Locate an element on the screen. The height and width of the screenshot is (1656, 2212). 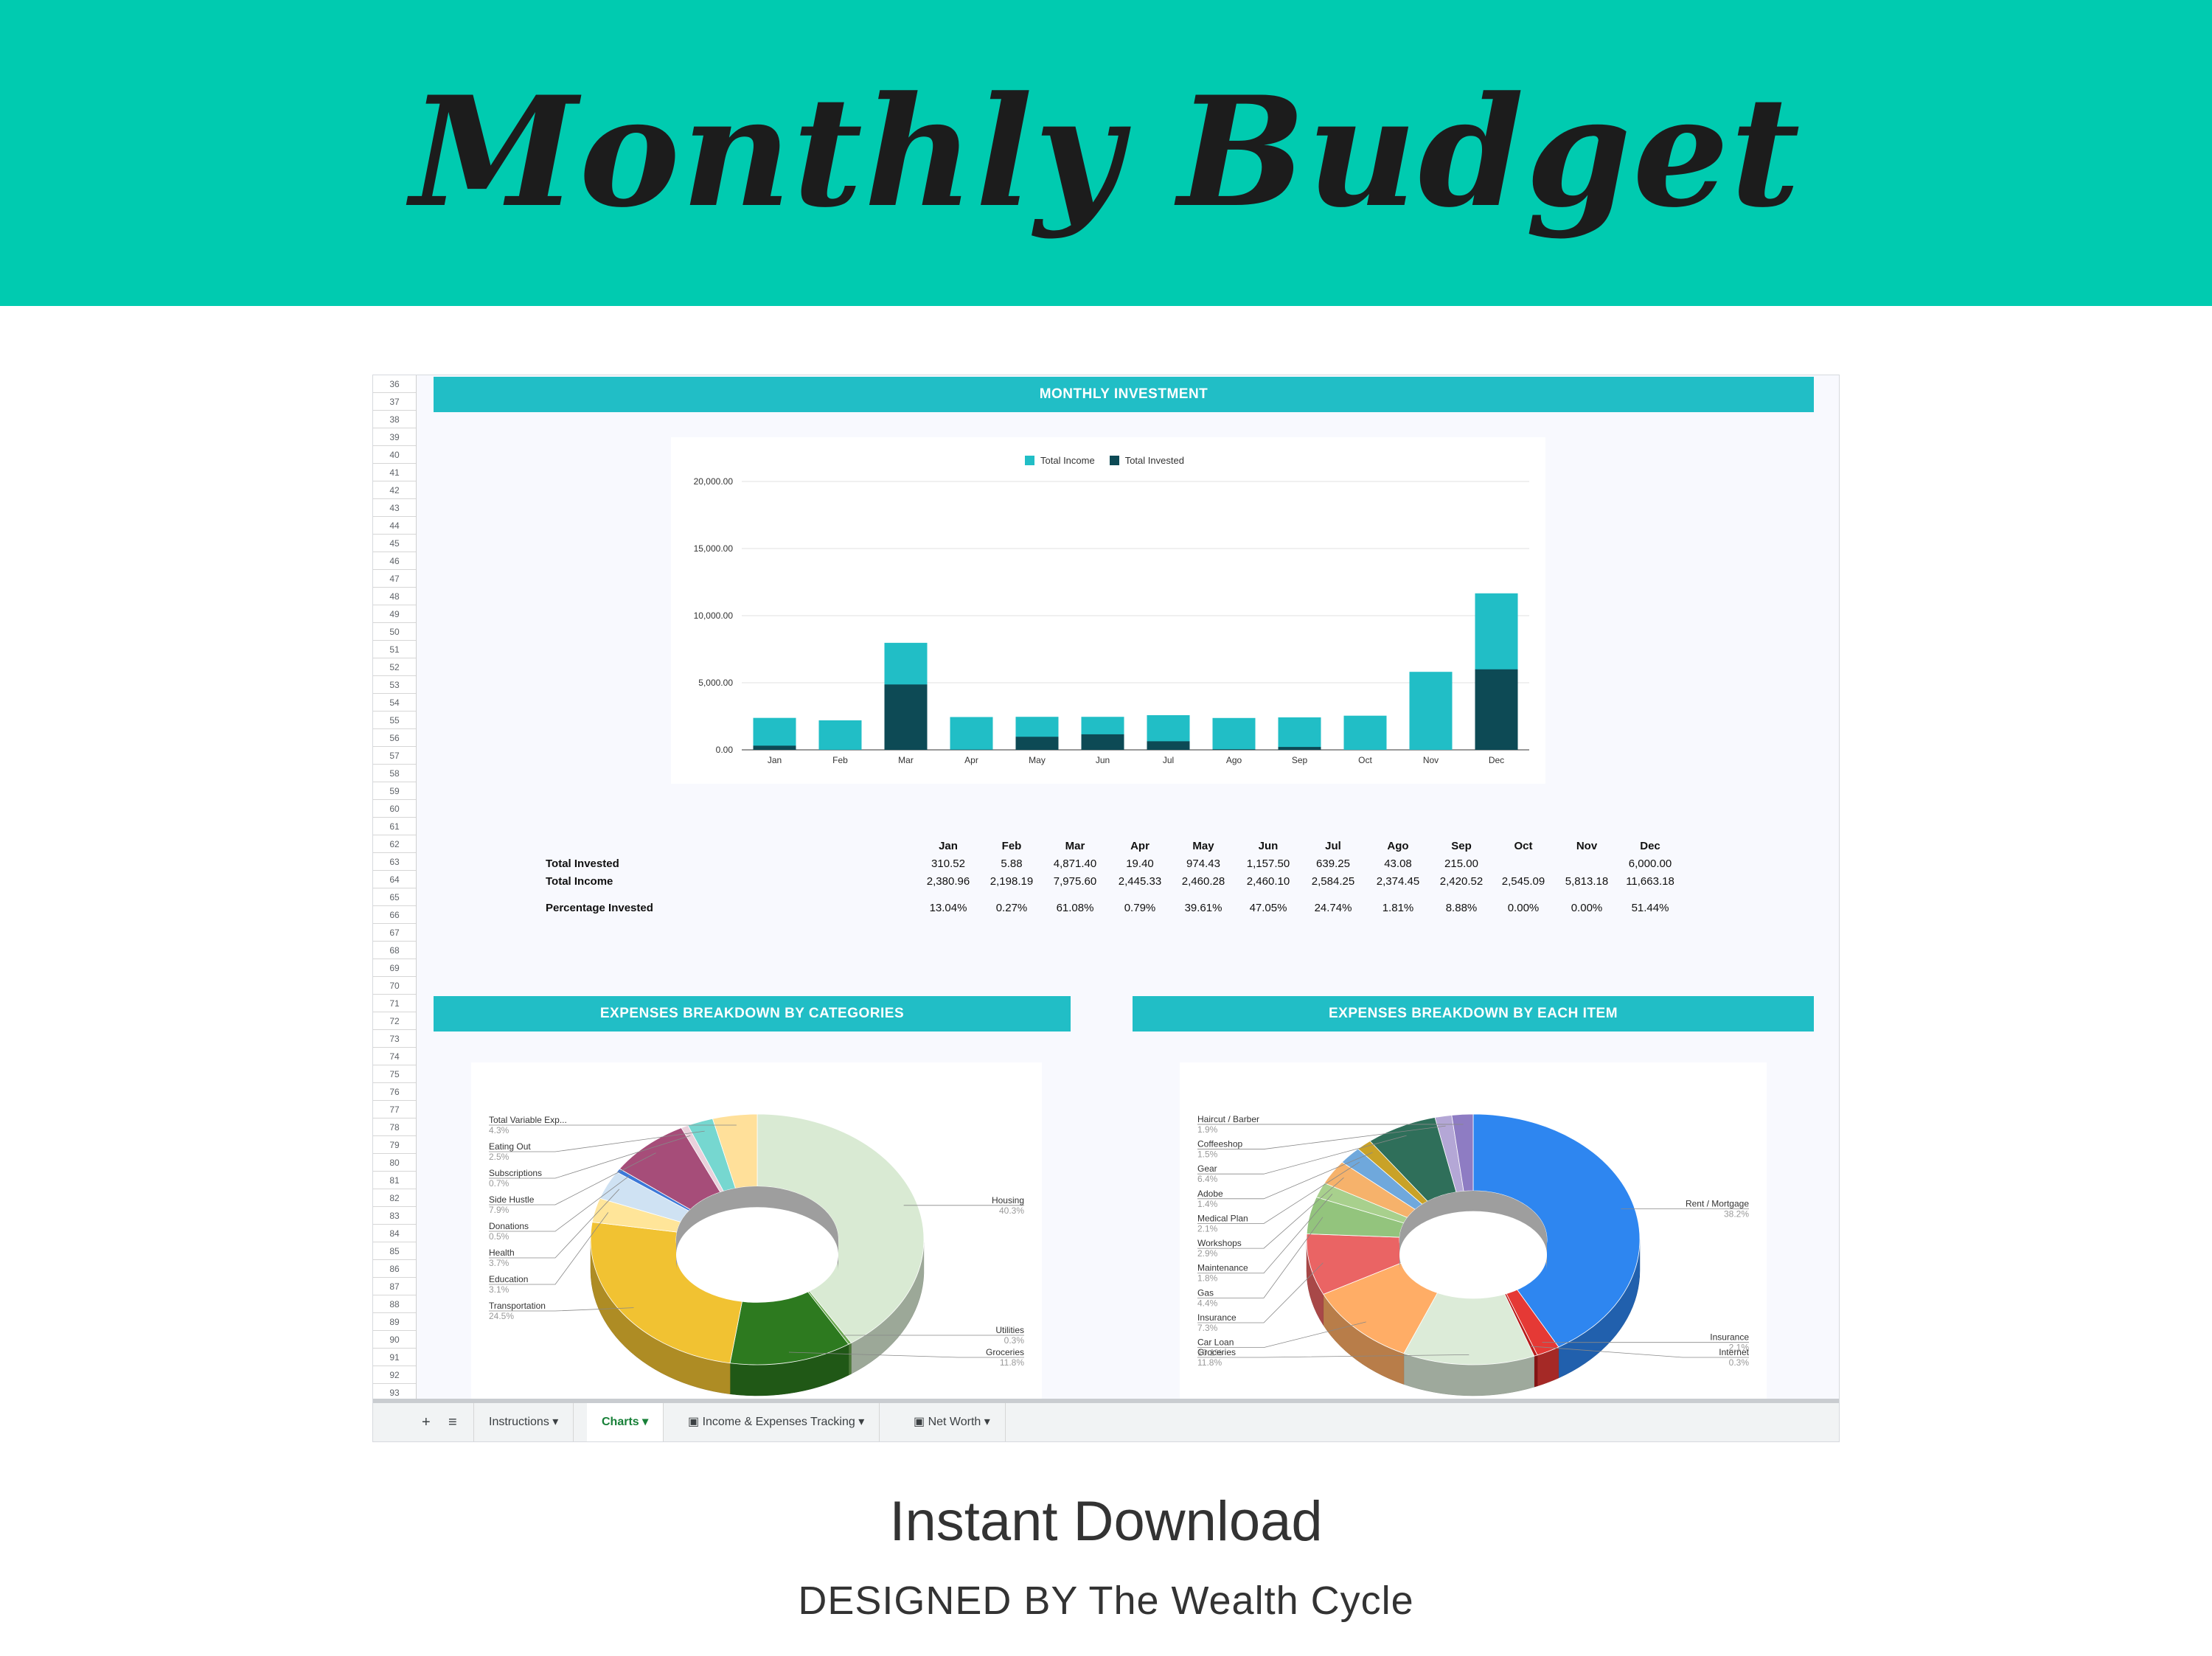
row-number: 70 is located at coordinates (394, 986).